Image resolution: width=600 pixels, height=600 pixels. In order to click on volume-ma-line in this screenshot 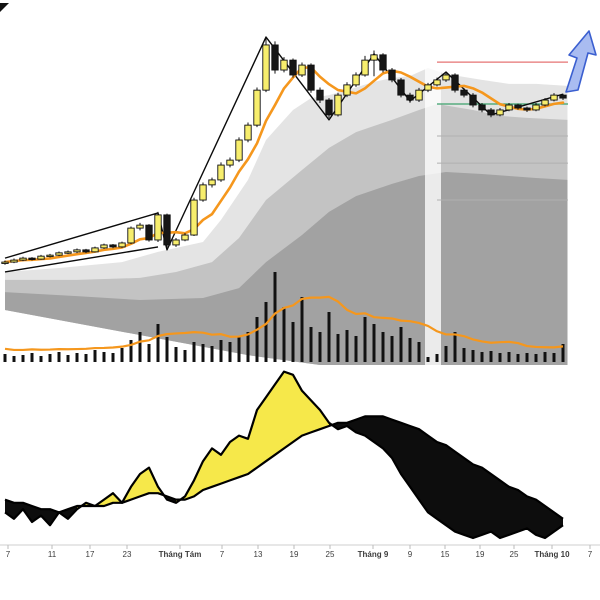, I will do `click(284, 323)`.